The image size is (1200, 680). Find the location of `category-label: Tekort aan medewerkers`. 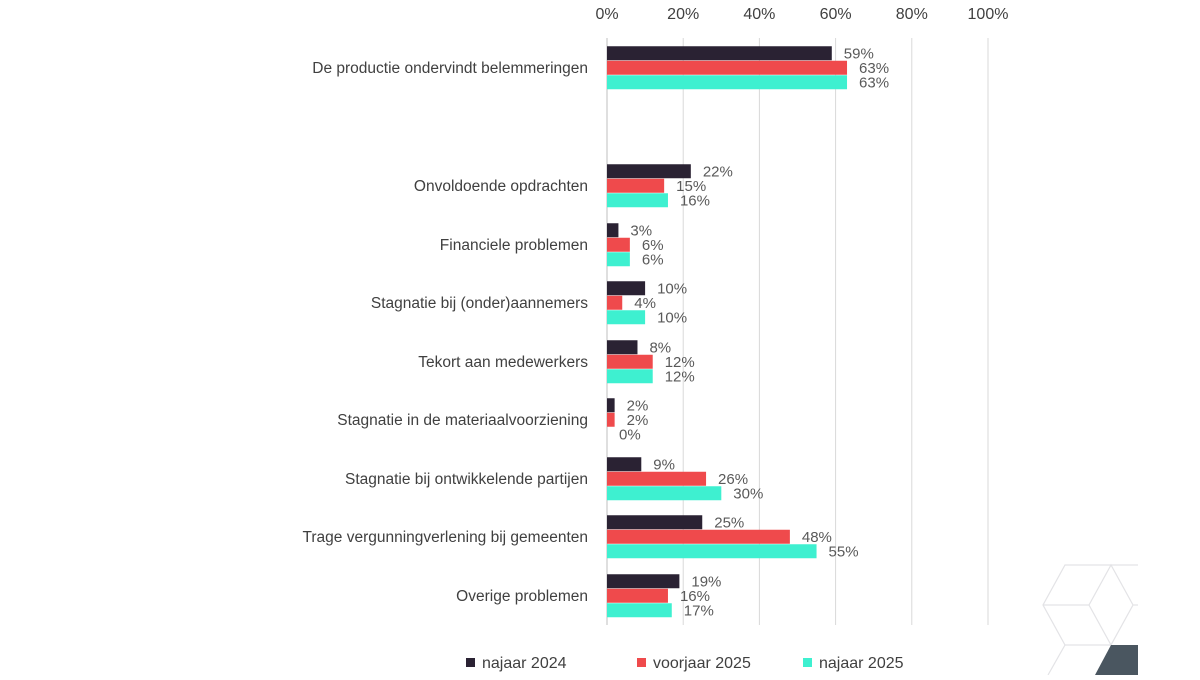

category-label: Tekort aan medewerkers is located at coordinates (503, 362).